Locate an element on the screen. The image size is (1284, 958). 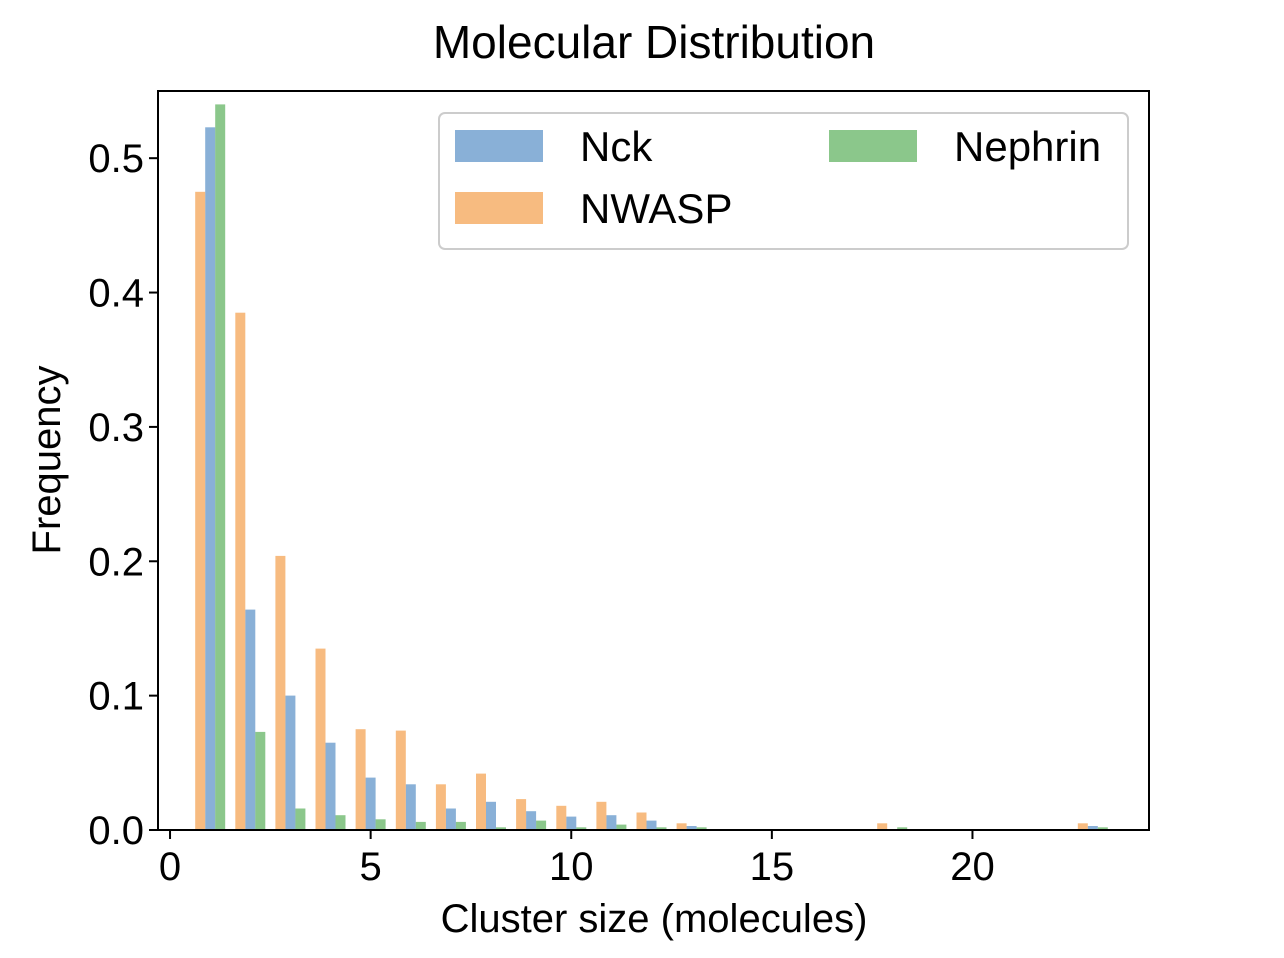
legend-label-nephrin: Nephrin is located at coordinates (1027, 146).